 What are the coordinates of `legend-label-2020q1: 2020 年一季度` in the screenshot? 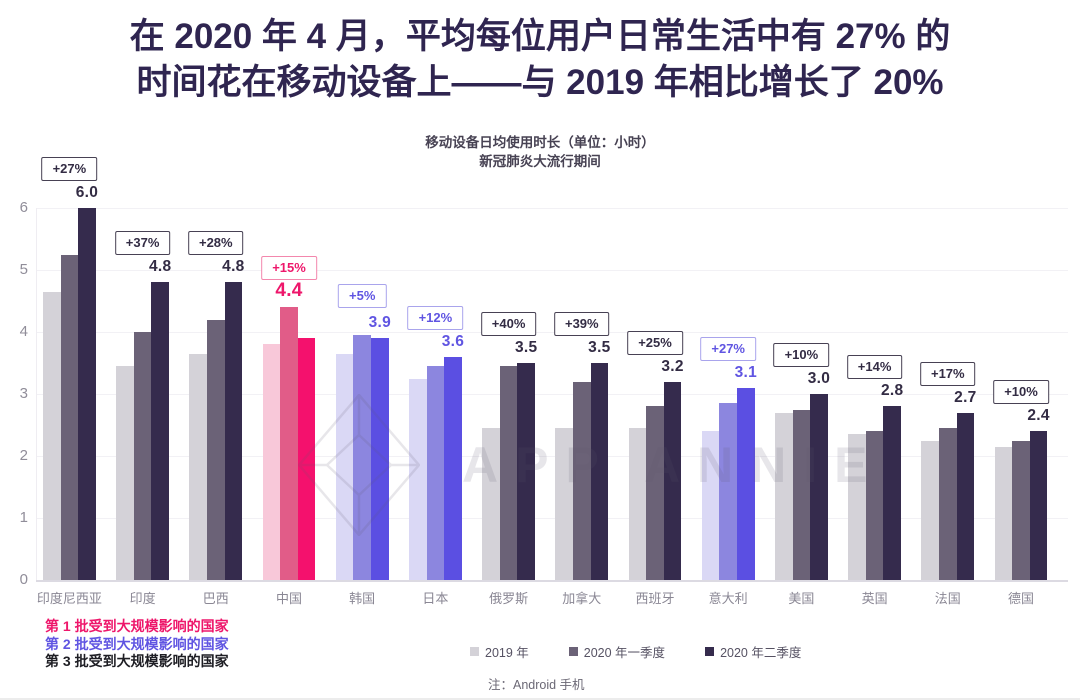 It's located at (624, 653).